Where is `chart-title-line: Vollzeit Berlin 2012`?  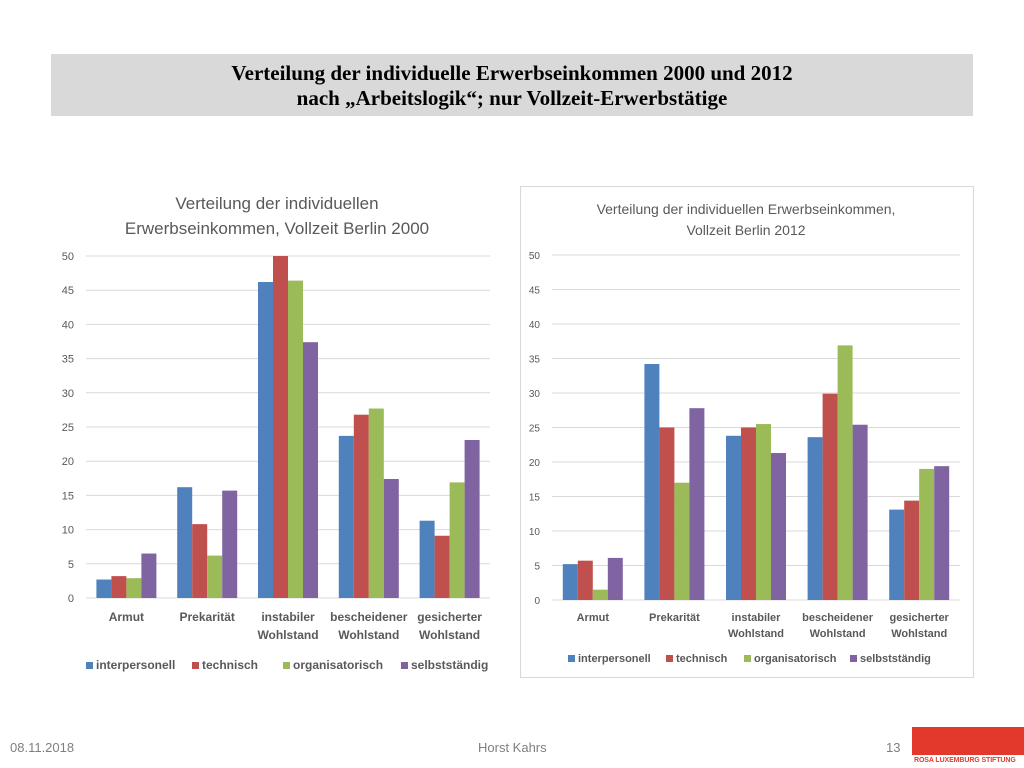 chart-title-line: Vollzeit Berlin 2012 is located at coordinates (745, 230).